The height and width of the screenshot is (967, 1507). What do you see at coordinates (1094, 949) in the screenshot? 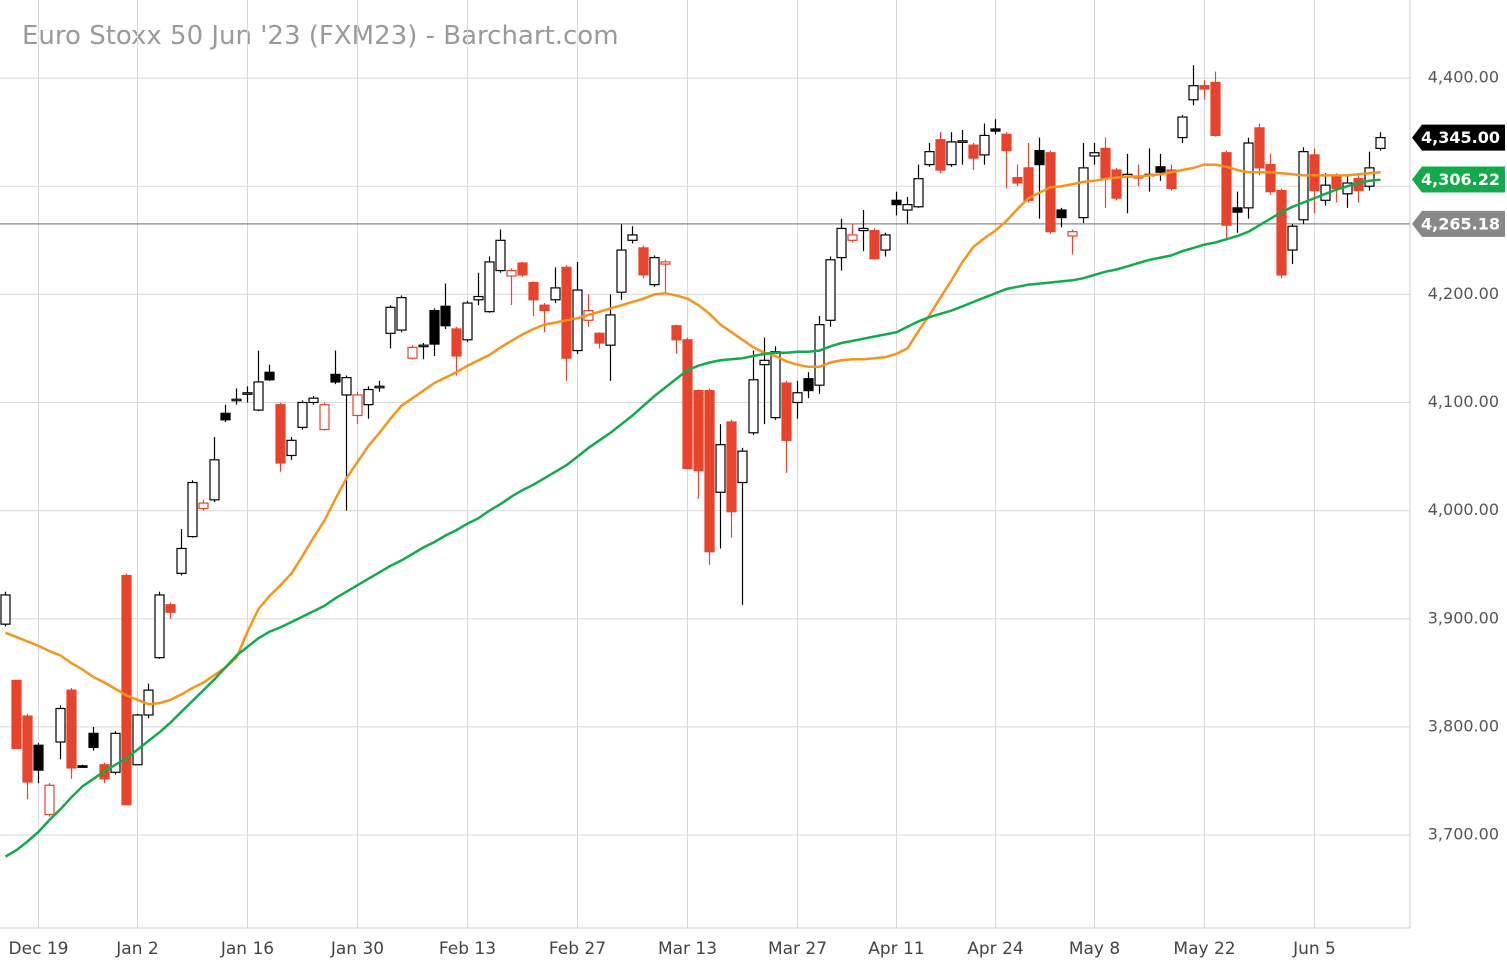
I see `x-tick-label: May 8` at bounding box center [1094, 949].